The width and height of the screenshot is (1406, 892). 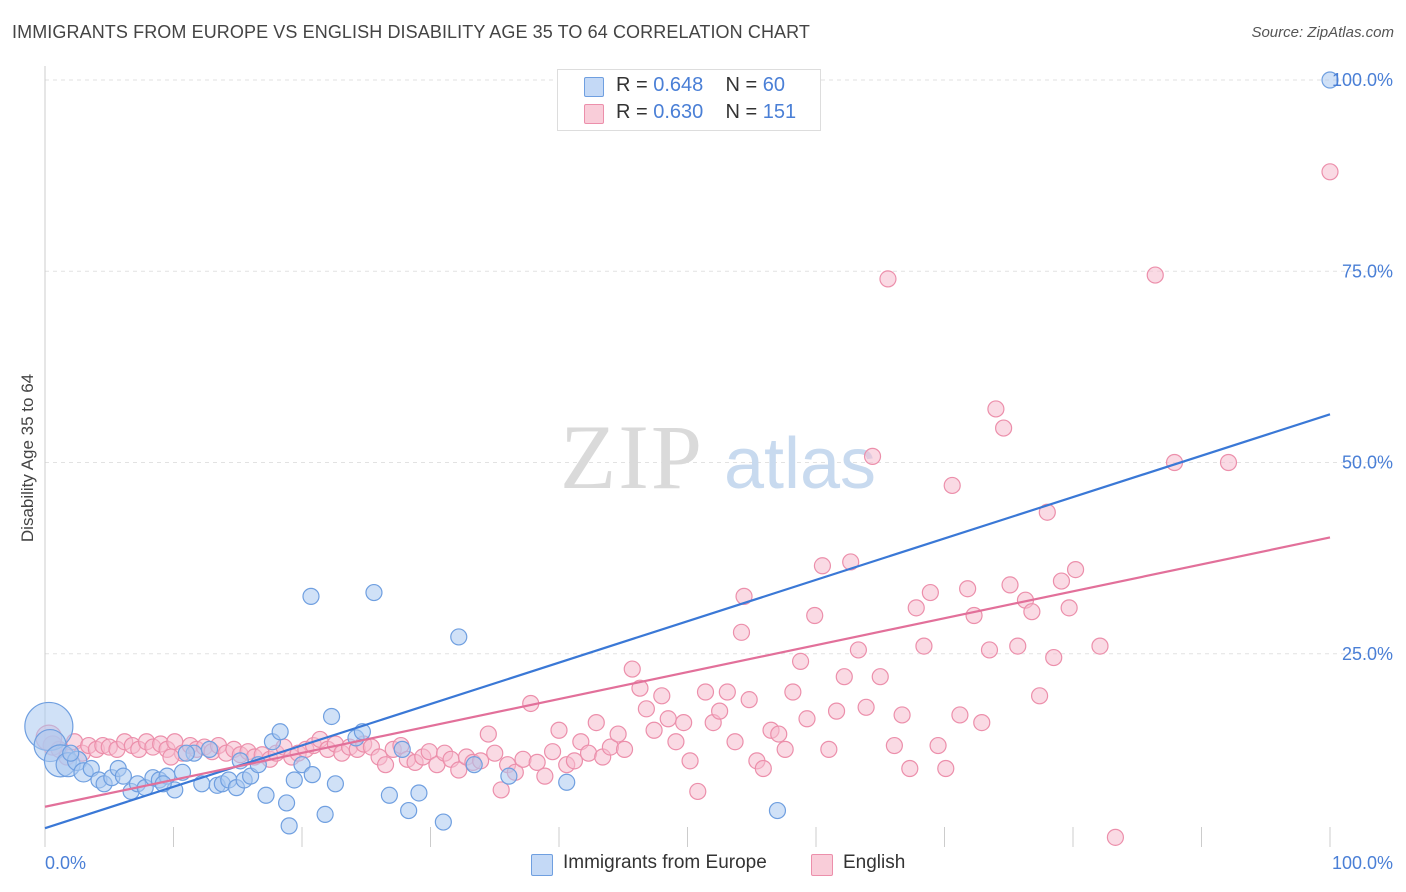 What do you see at coordinates (718, 457) in the screenshot?
I see `watermark: ZIP atlas` at bounding box center [718, 457].